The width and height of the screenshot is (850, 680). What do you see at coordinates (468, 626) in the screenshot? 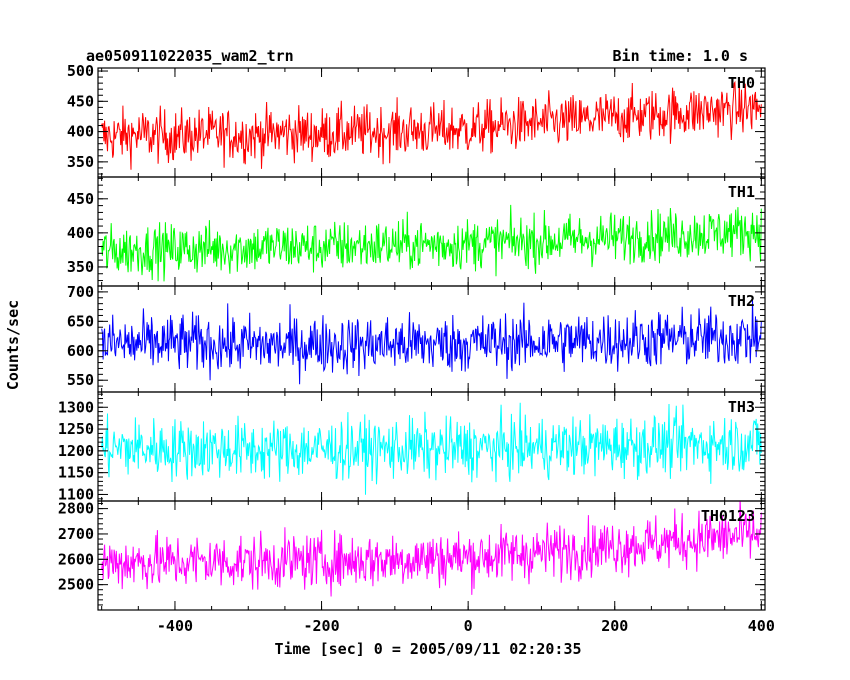
I see `x-tick-label: 0` at bounding box center [468, 626].